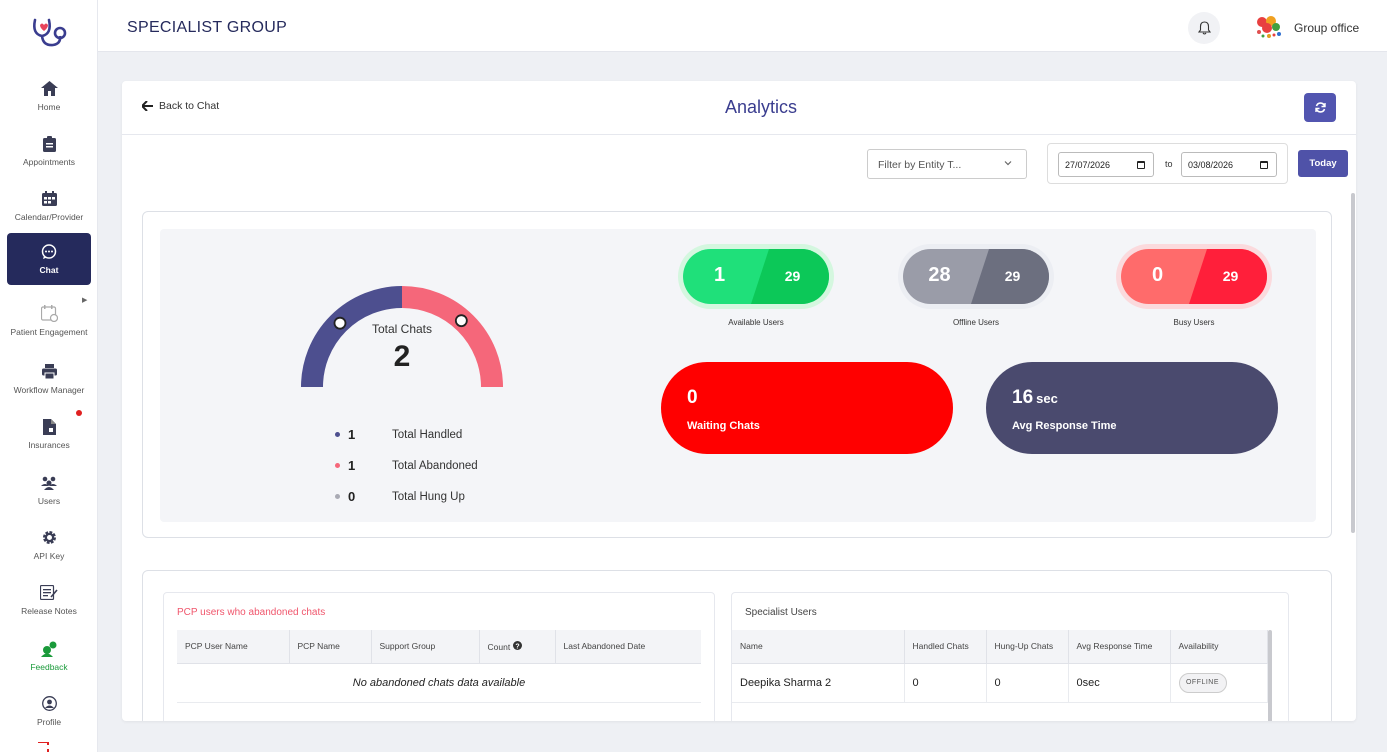  I want to click on column-header: Support Group, so click(425, 647).